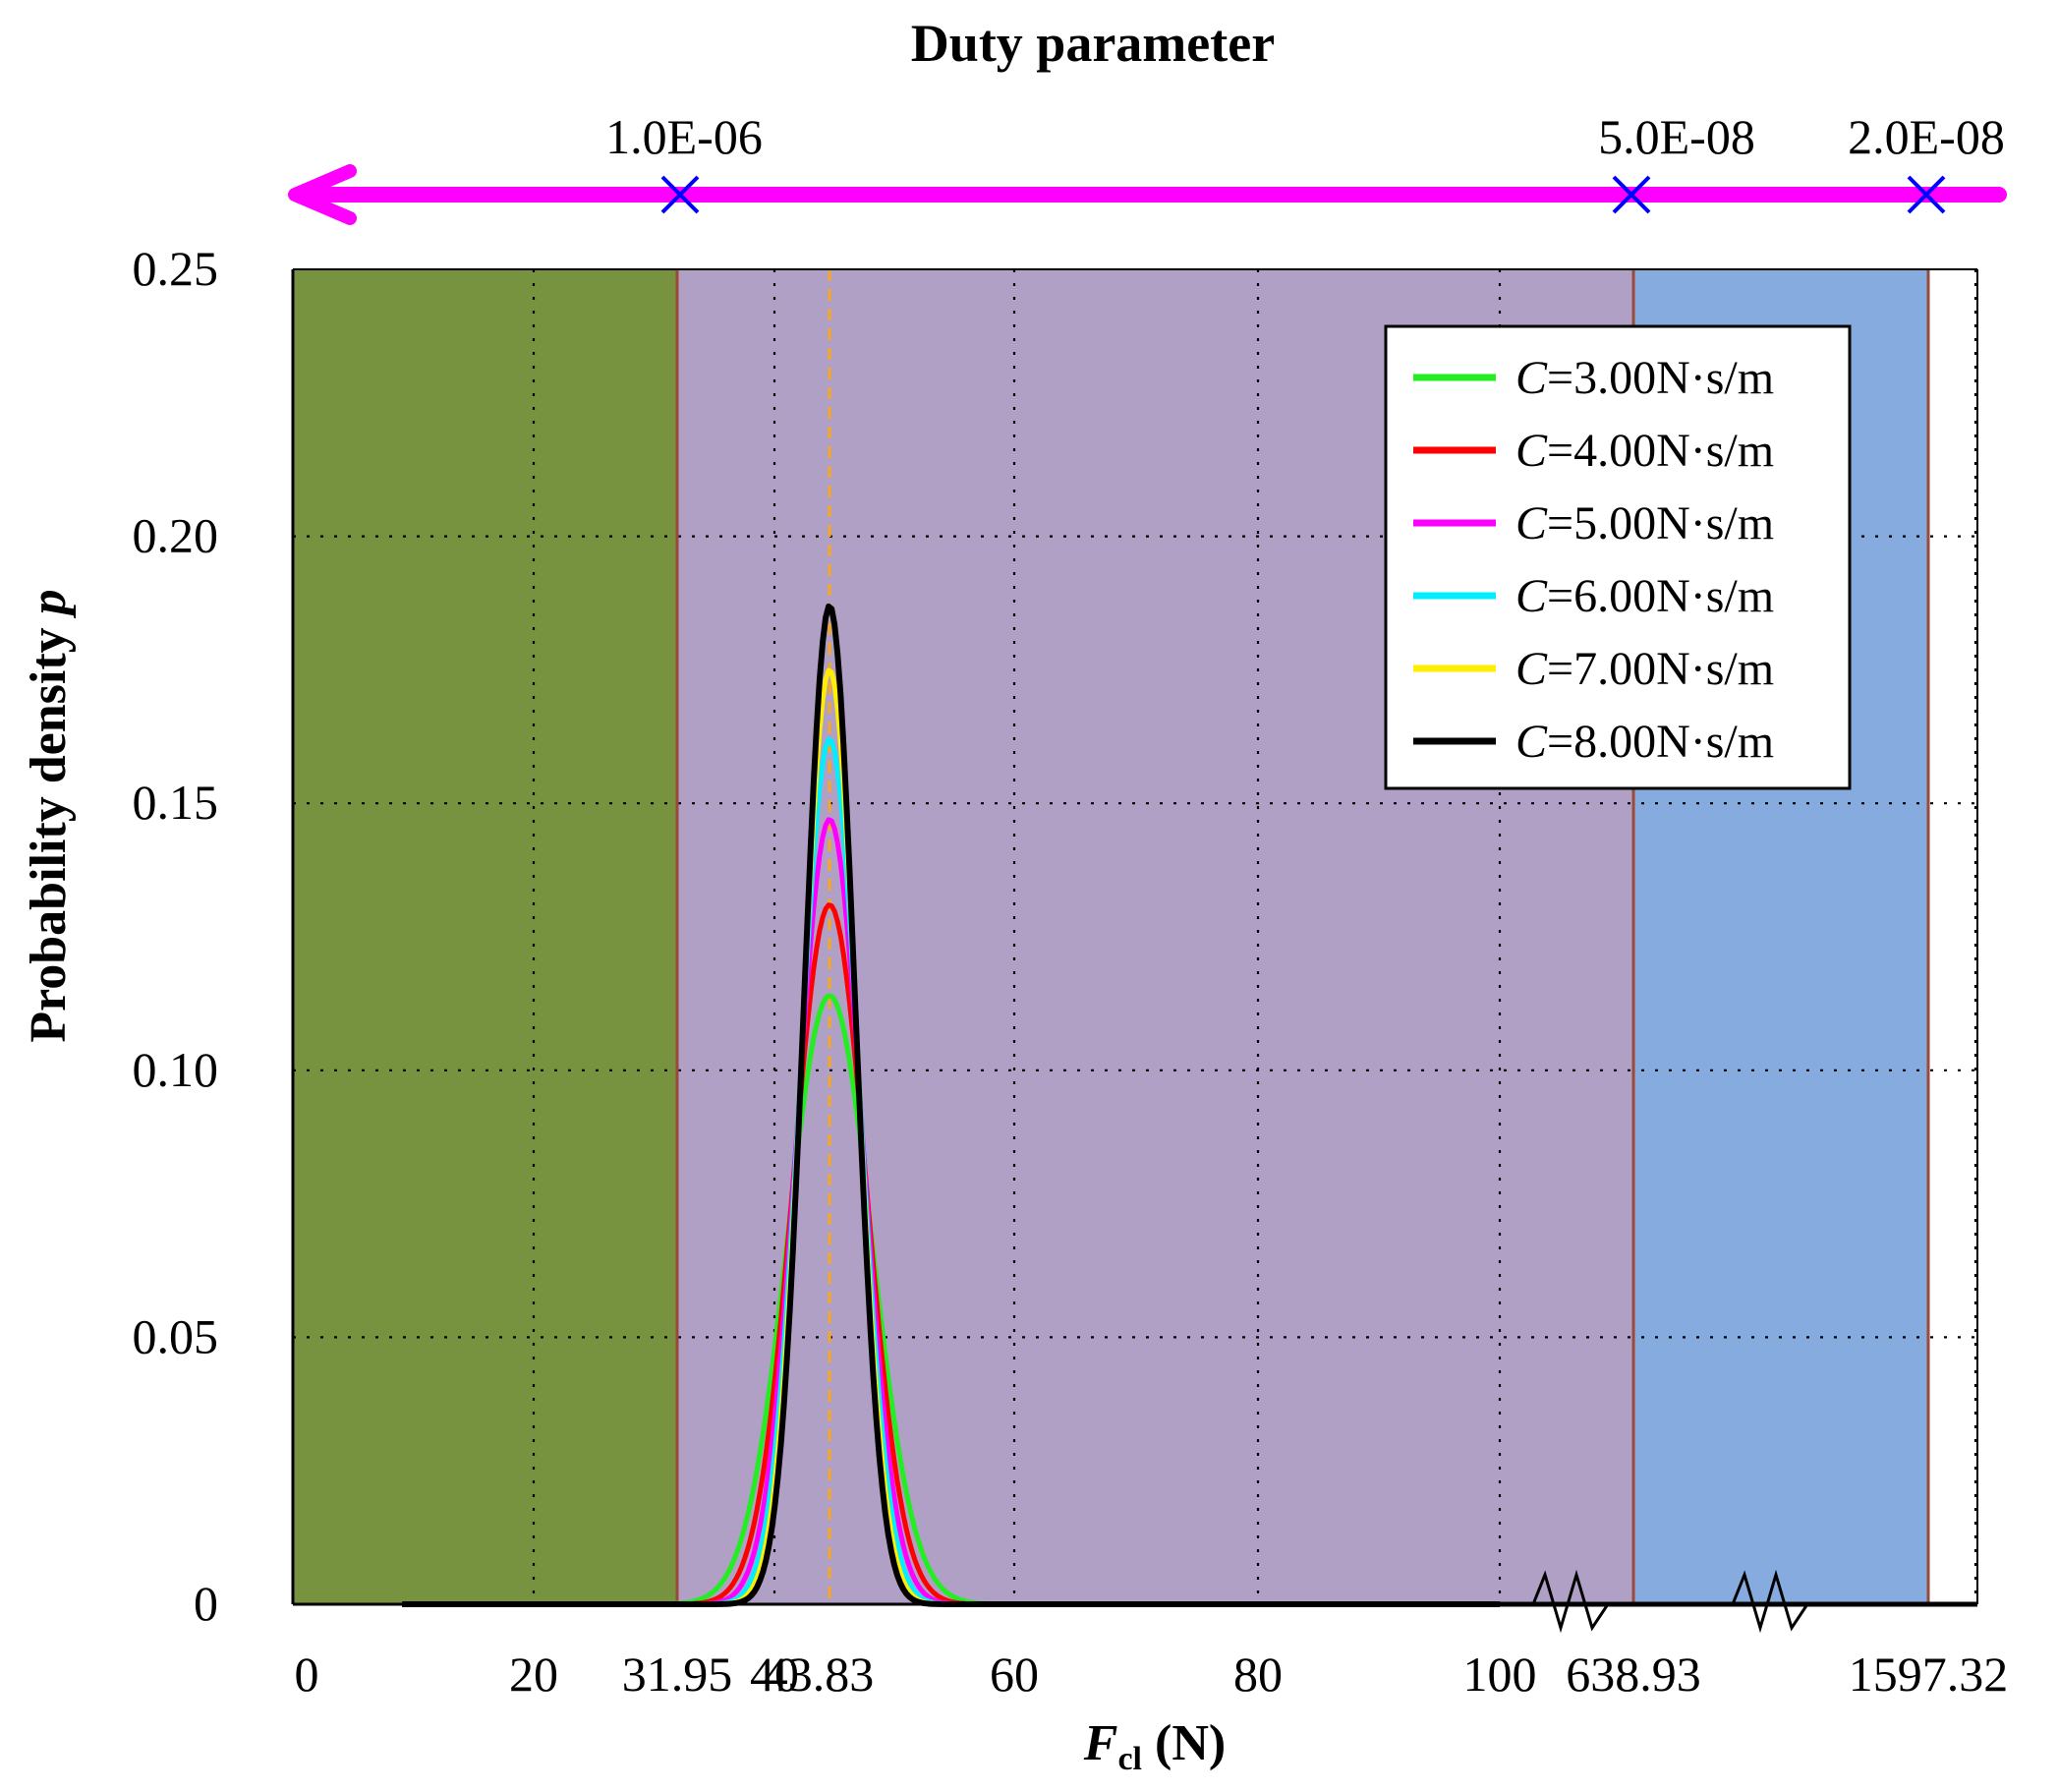 The height and width of the screenshot is (1792, 2058). I want to click on y-tick-label: 0.15, so click(176, 802).